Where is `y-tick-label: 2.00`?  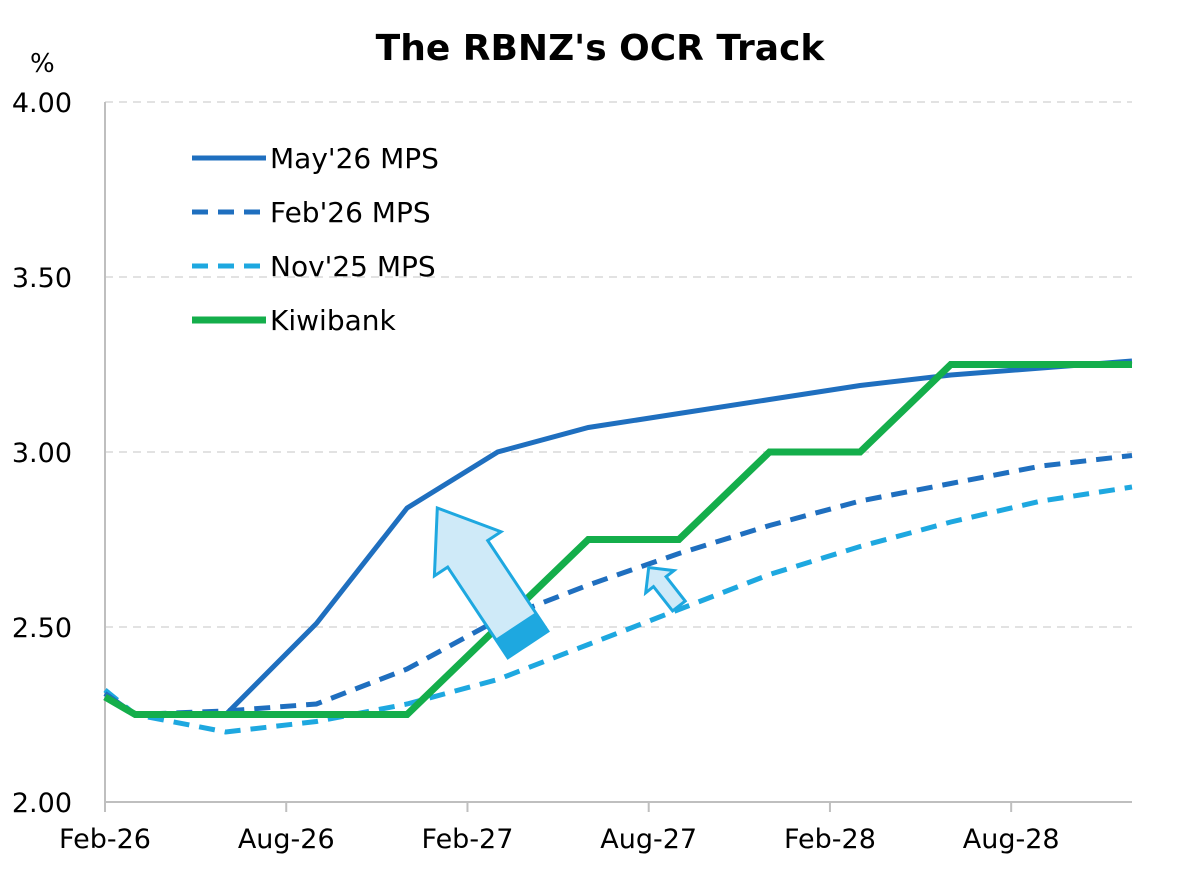
y-tick-label: 2.00 is located at coordinates (42, 803).